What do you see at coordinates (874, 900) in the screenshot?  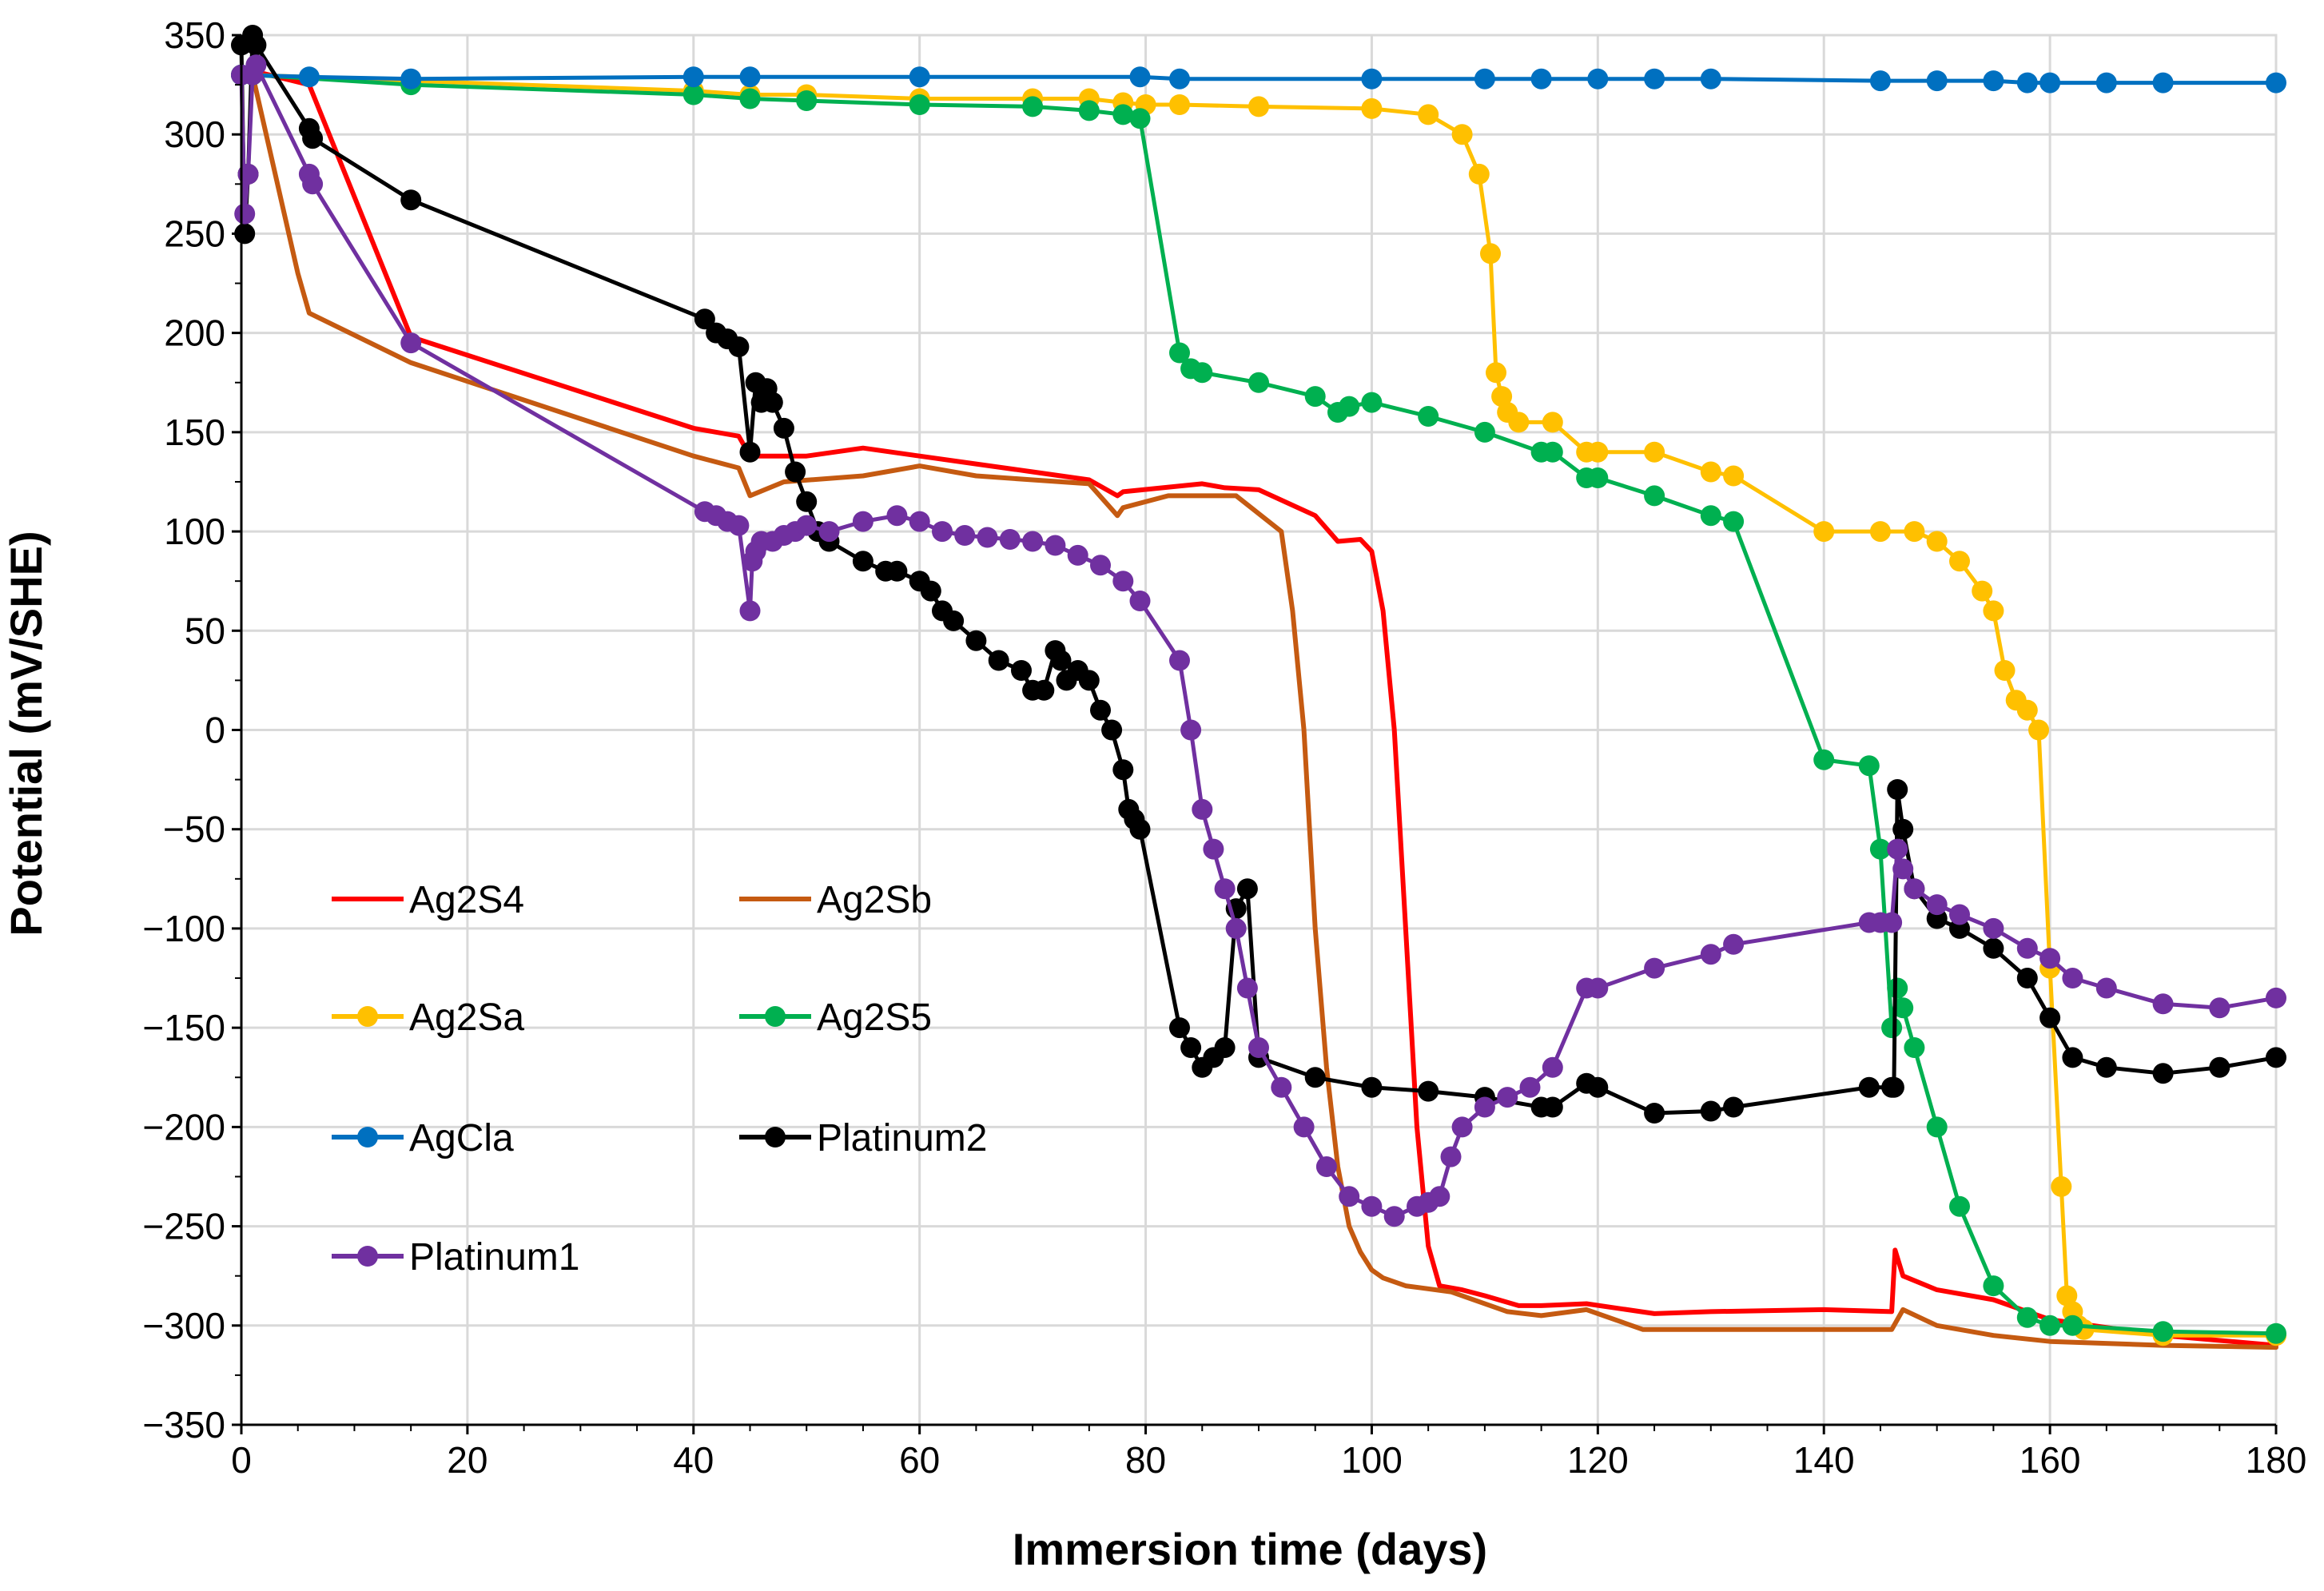 I see `legend-label: Ag2Sb` at bounding box center [874, 900].